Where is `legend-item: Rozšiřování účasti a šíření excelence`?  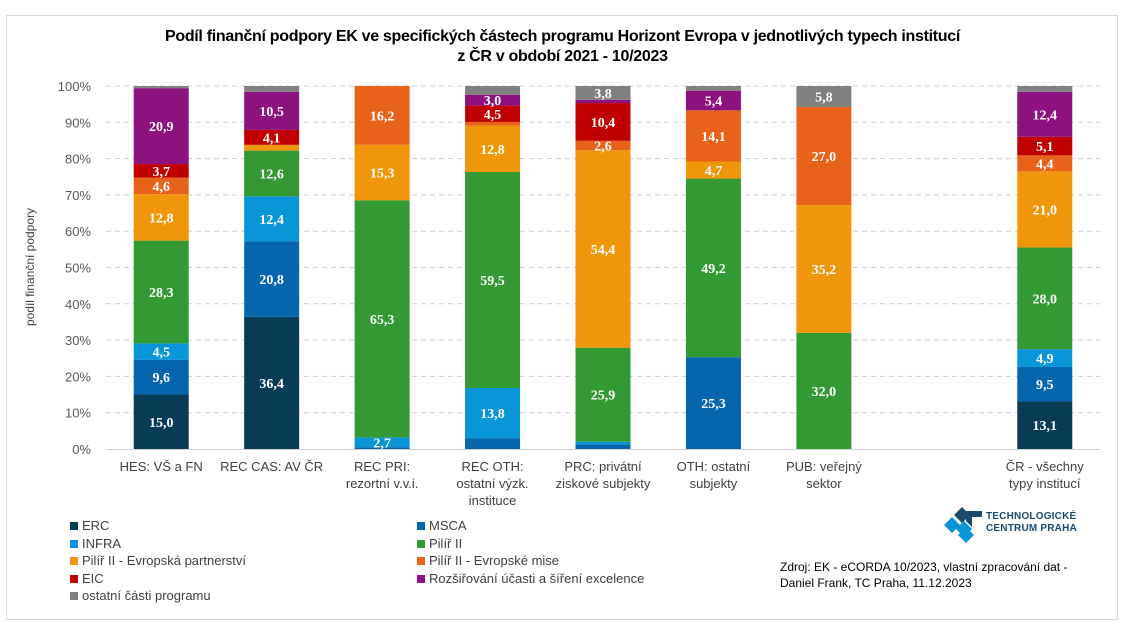
legend-item: Rozšiřování účasti a šíření excelence is located at coordinates (530, 578).